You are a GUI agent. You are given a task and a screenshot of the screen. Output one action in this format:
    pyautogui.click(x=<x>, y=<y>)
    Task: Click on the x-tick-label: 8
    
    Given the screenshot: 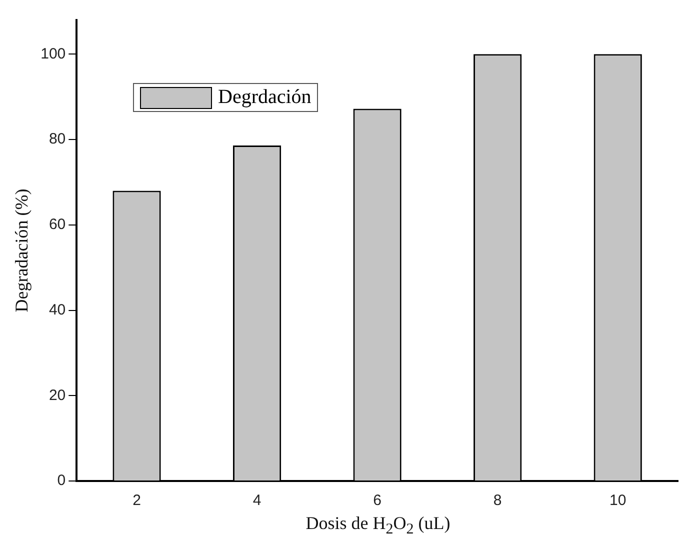 What is the action you would take?
    pyautogui.click(x=497, y=501)
    